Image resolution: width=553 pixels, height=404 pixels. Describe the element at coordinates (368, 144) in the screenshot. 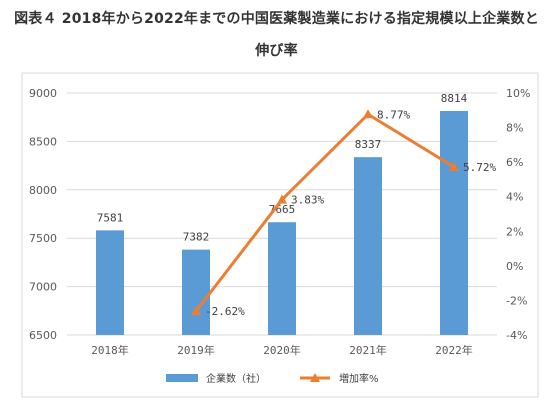

I see `bar-value-label: 8337` at that location.